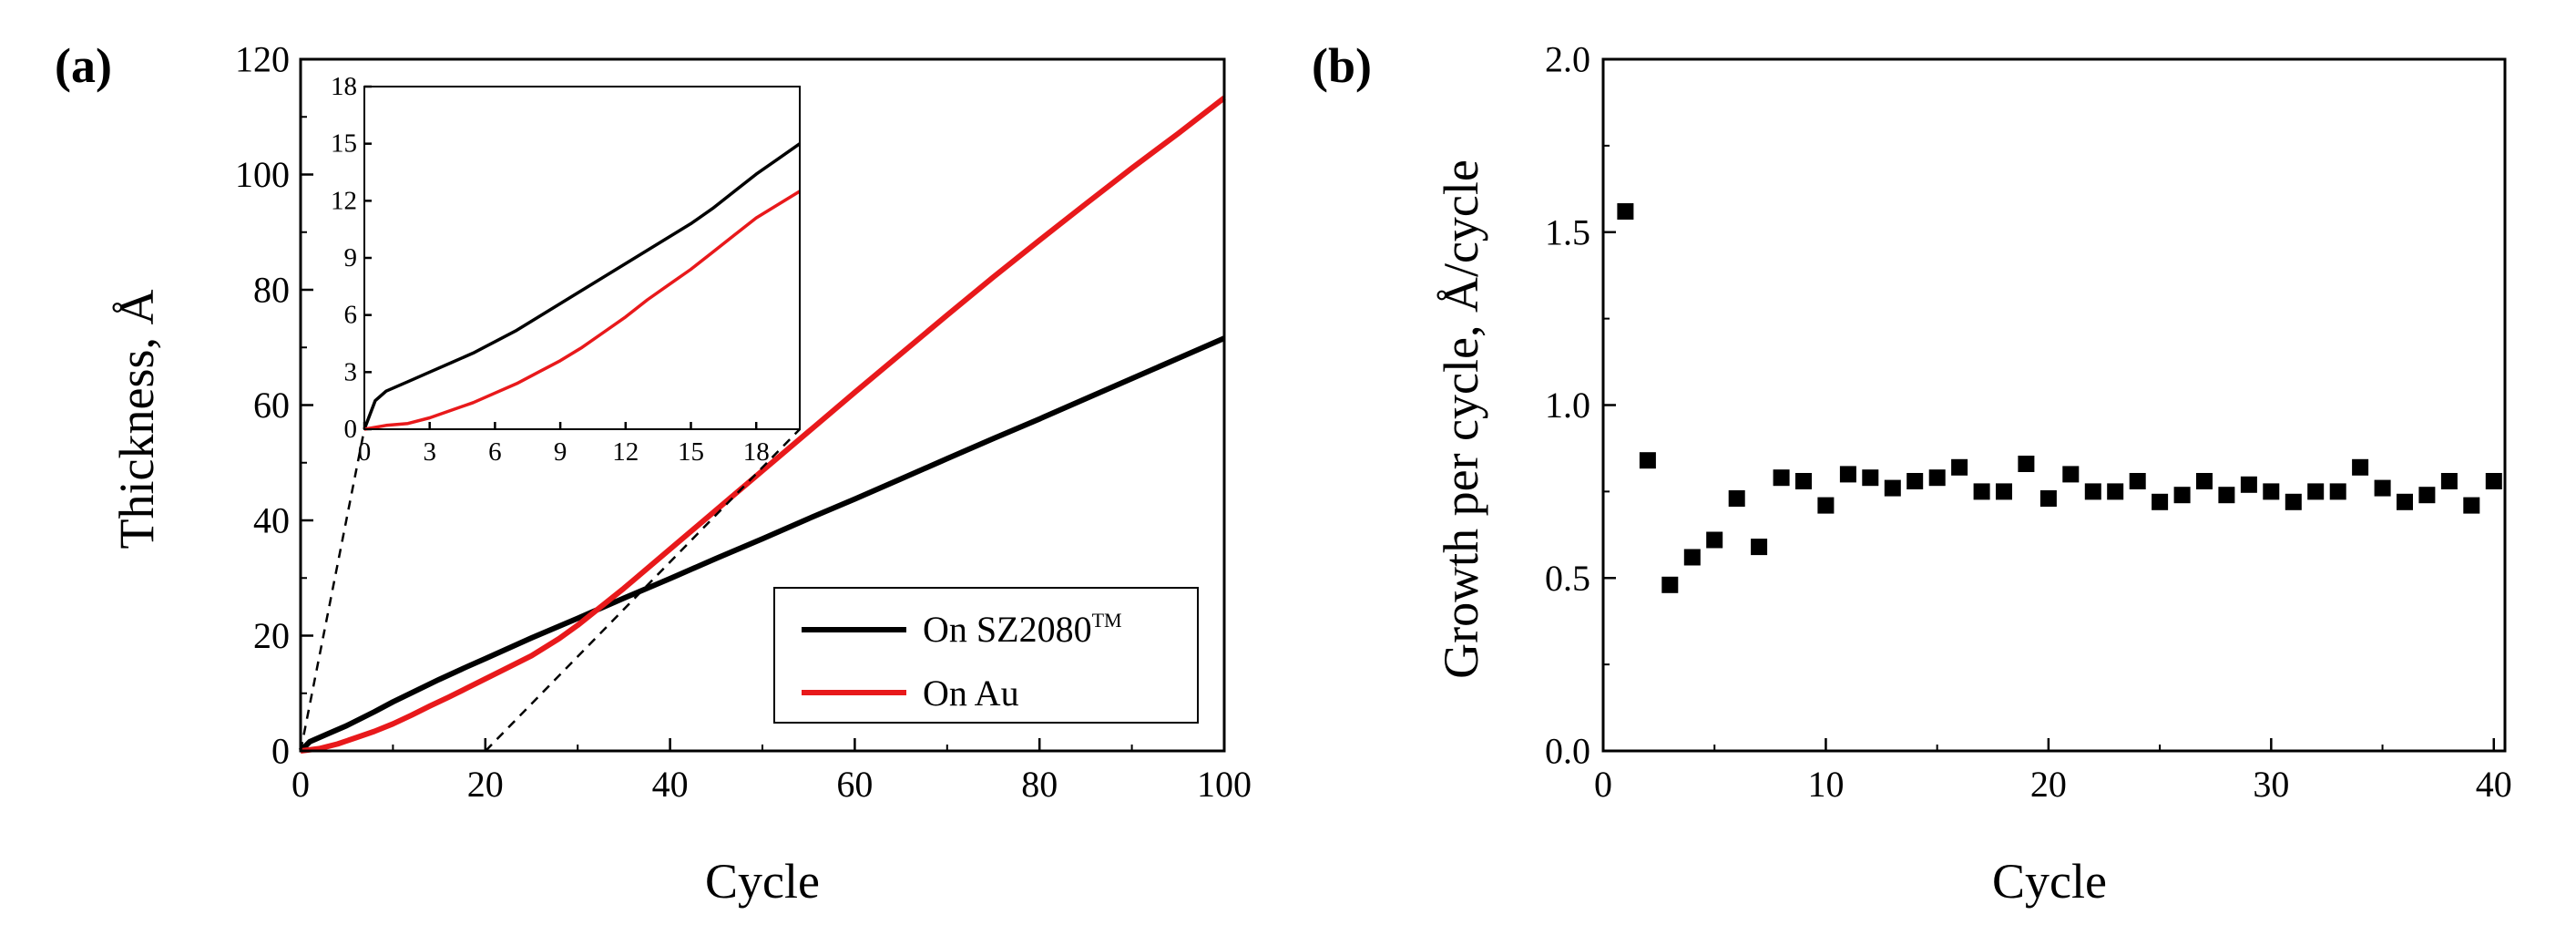  What do you see at coordinates (582, 311) in the screenshot?
I see `inset-series-line-au` at bounding box center [582, 311].